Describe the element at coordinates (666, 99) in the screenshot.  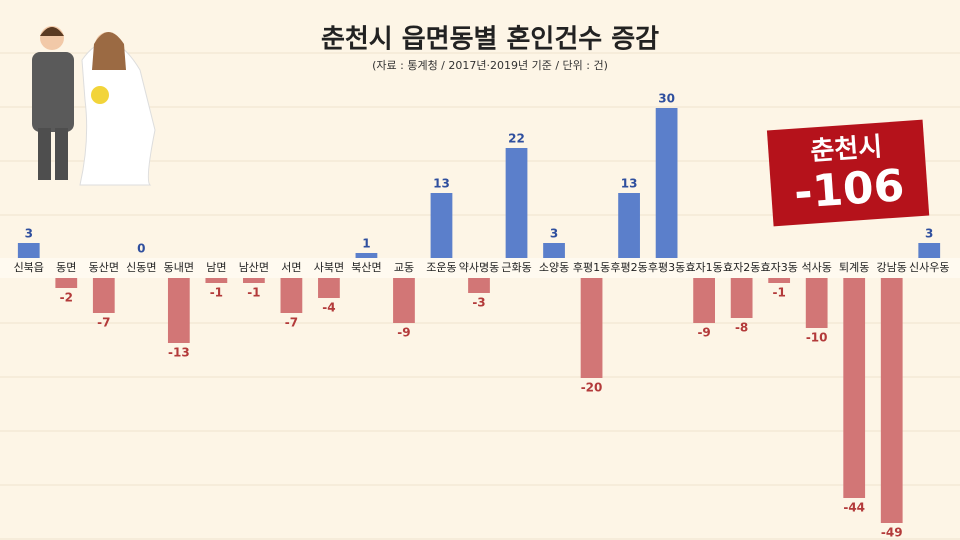
I see `value-label: 30` at that location.